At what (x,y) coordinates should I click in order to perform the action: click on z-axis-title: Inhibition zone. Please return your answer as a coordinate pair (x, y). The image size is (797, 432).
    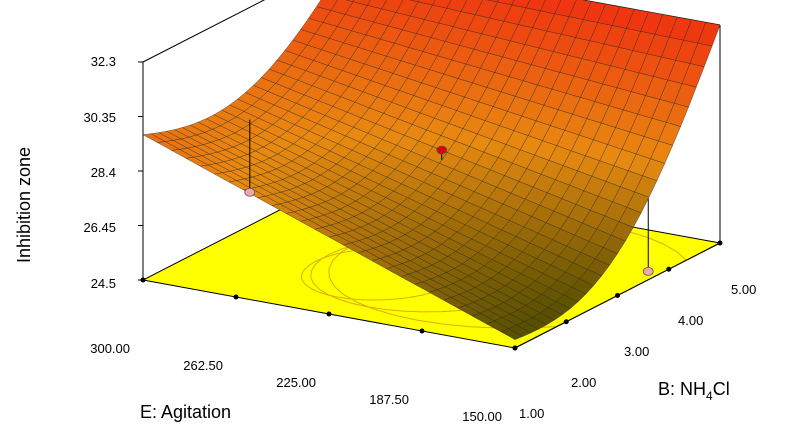
    Looking at the image, I should click on (24, 205).